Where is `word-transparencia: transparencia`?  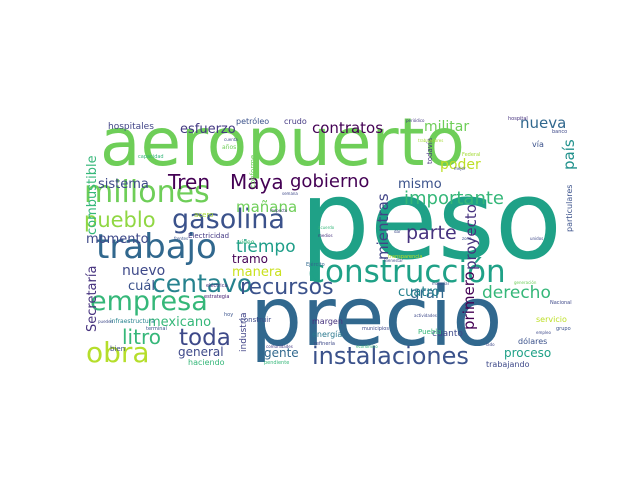
word-transparencia: transparencia is located at coordinates (405, 257).